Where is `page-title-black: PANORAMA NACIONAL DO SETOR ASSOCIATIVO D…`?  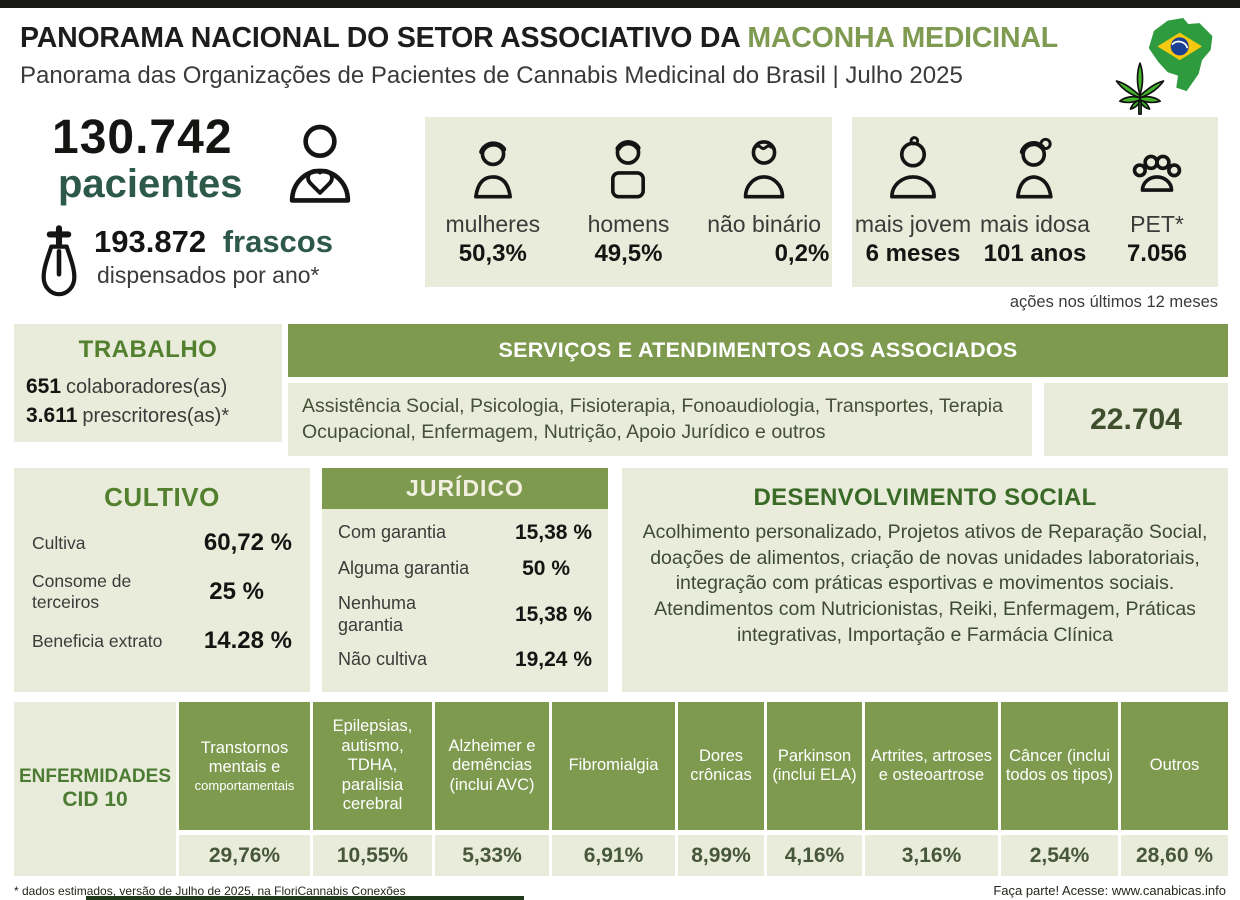
page-title-black: PANORAMA NACIONAL DO SETOR ASSOCIATIVO D… is located at coordinates (380, 38).